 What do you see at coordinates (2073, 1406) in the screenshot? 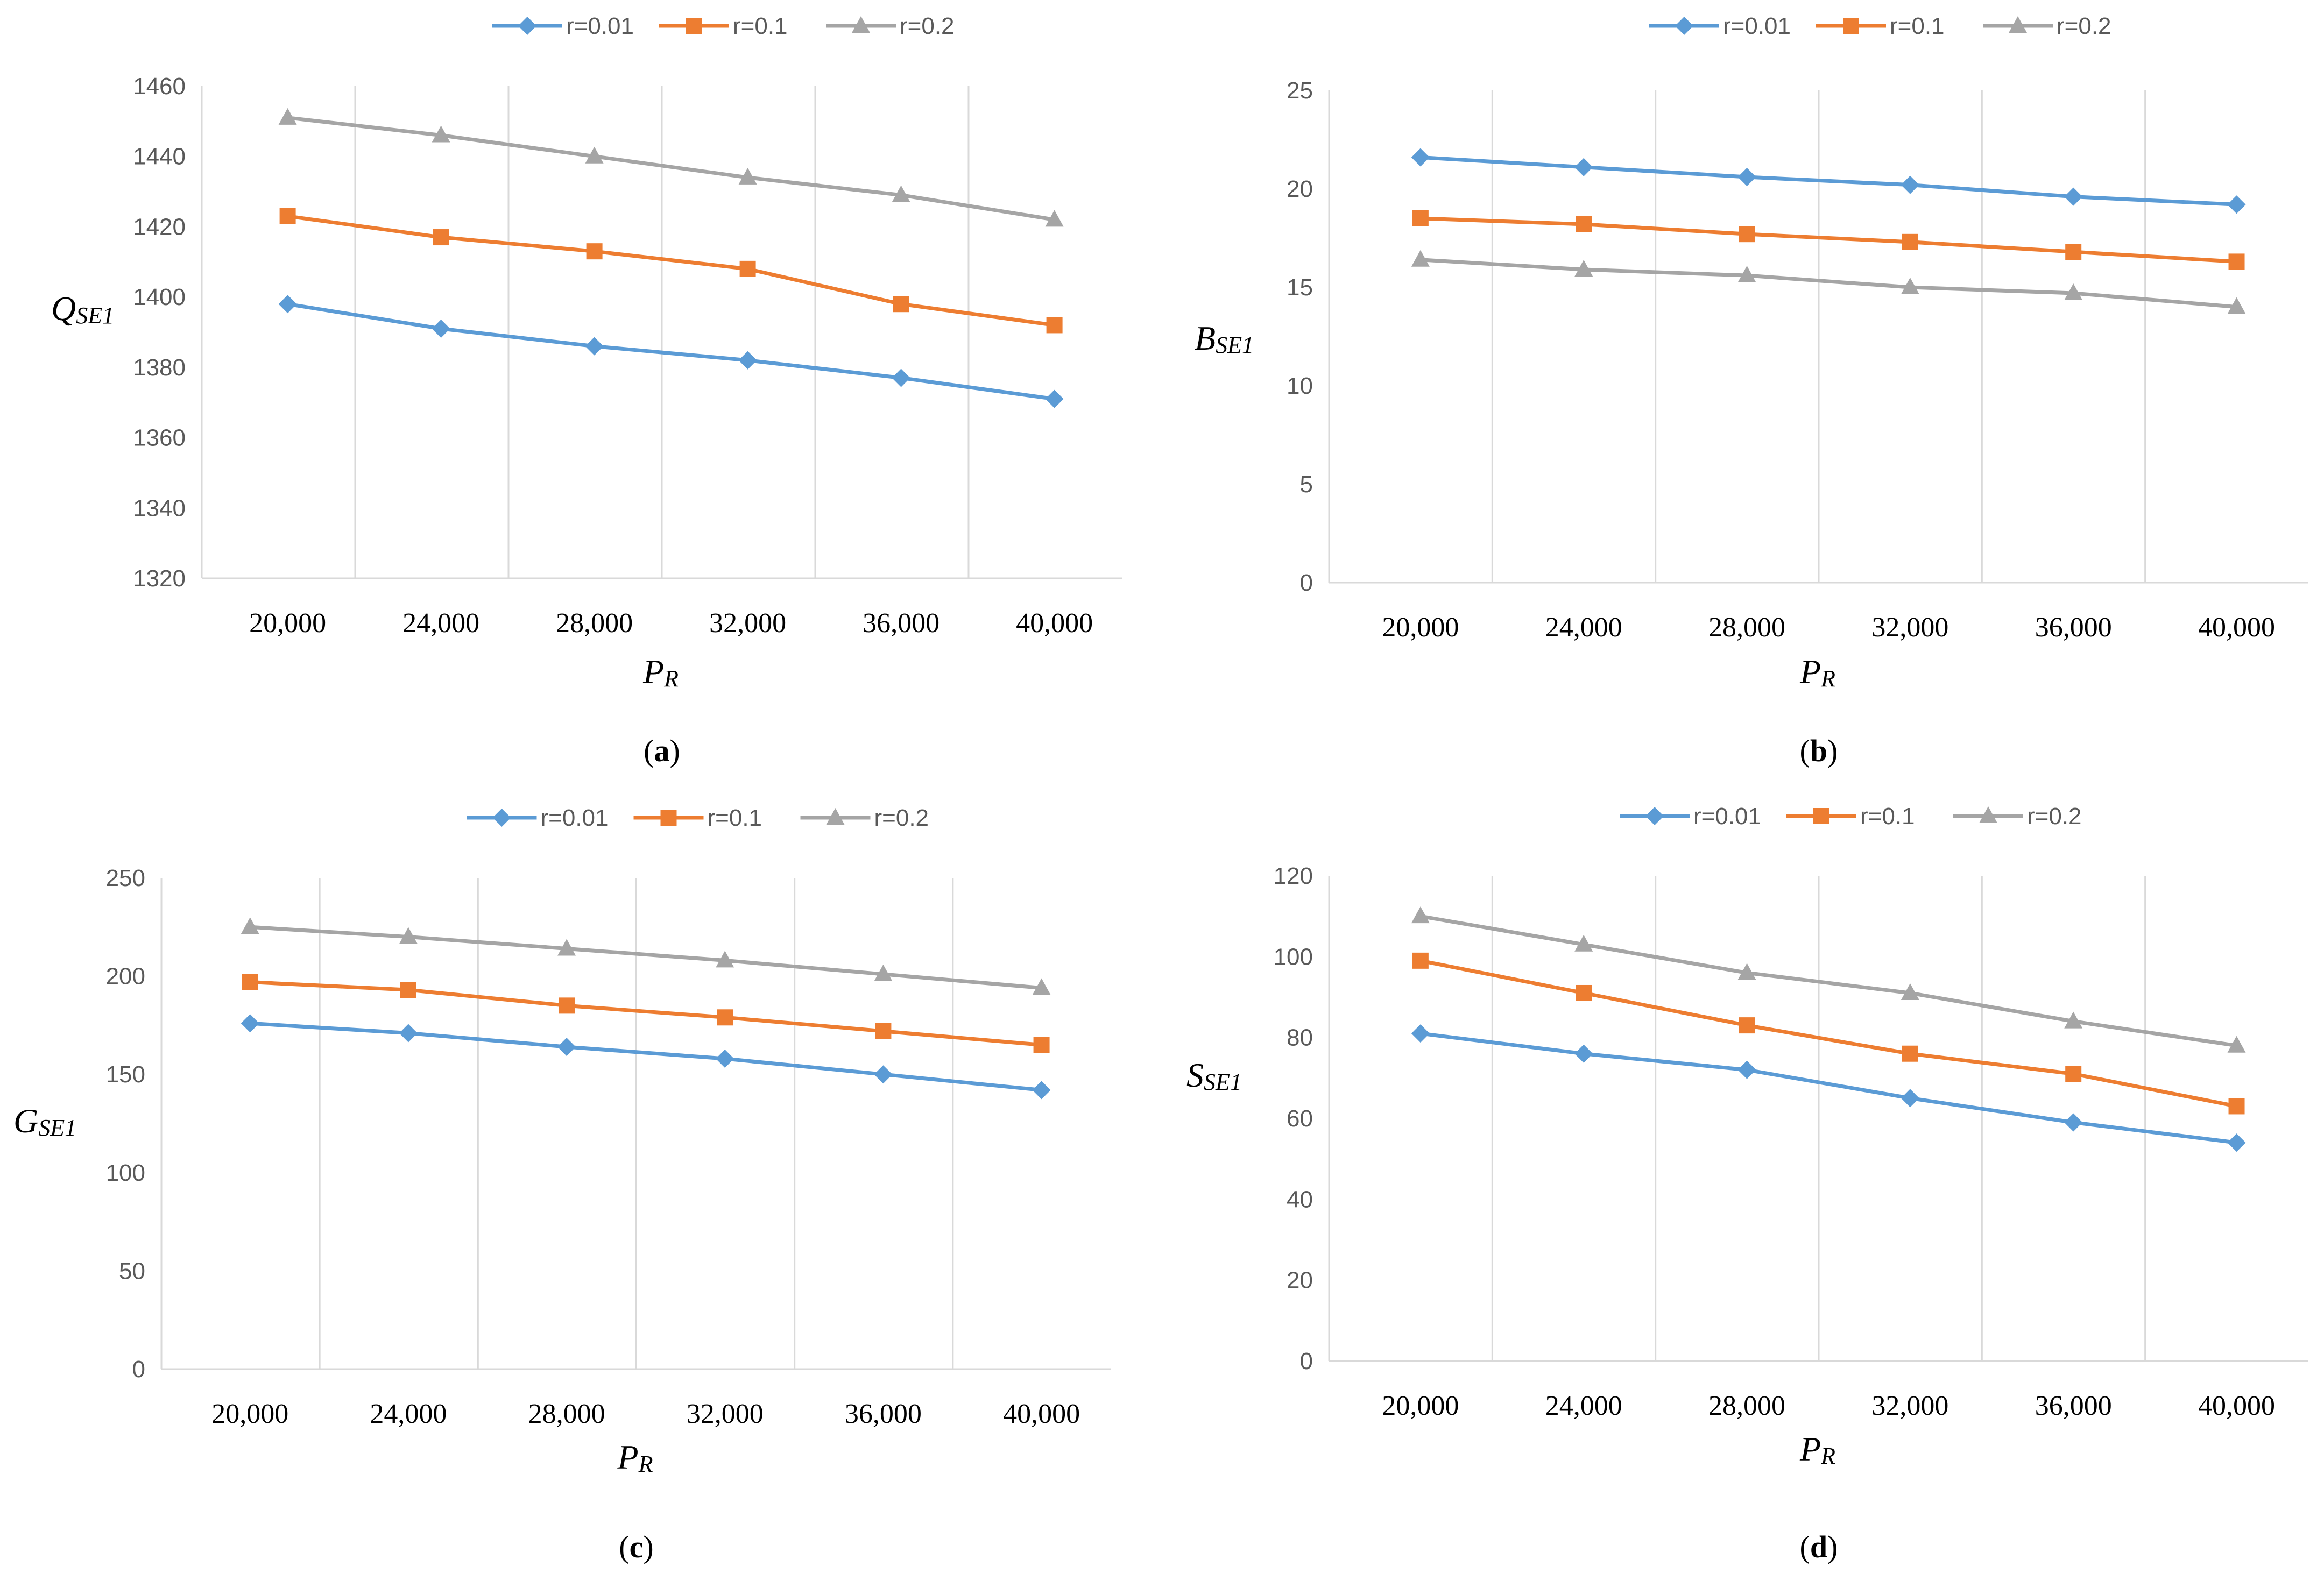
I see `x-tick-label: 36,000` at bounding box center [2073, 1406].